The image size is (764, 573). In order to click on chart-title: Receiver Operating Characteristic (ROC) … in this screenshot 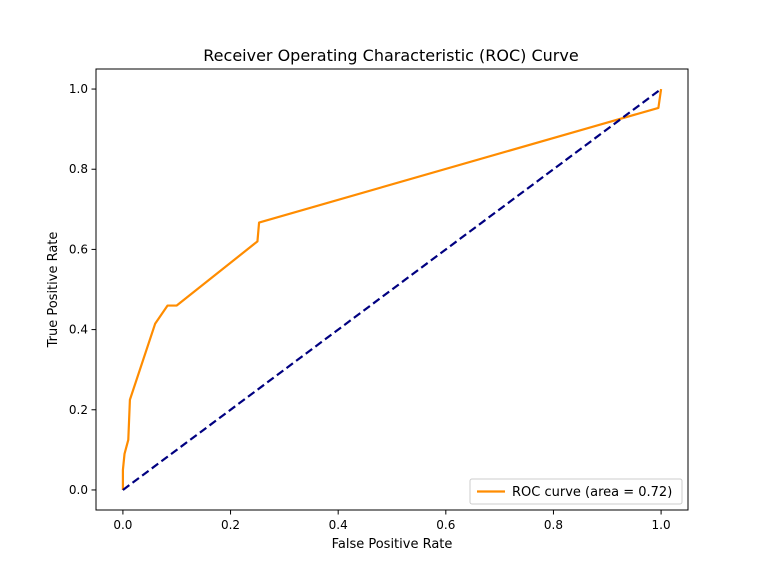, I will do `click(390, 55)`.